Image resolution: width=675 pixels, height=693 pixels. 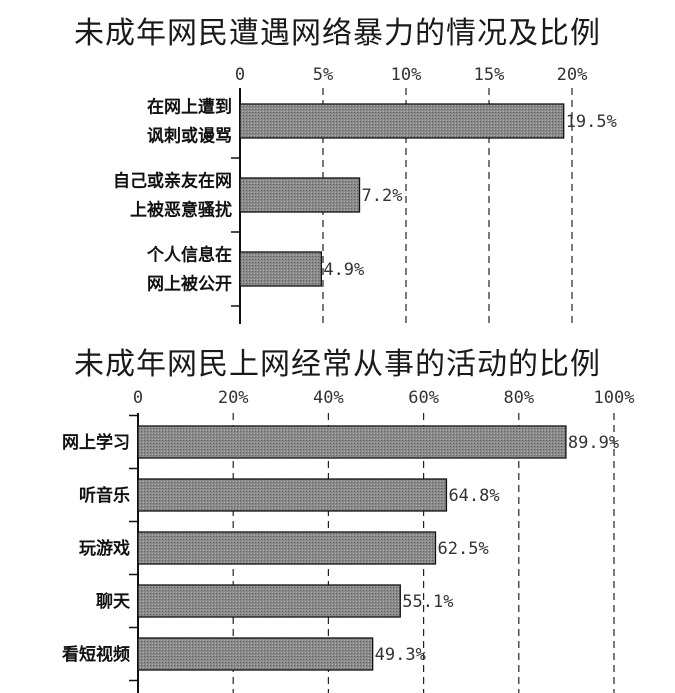 I want to click on value-label: 89.9%, so click(x=593, y=443).